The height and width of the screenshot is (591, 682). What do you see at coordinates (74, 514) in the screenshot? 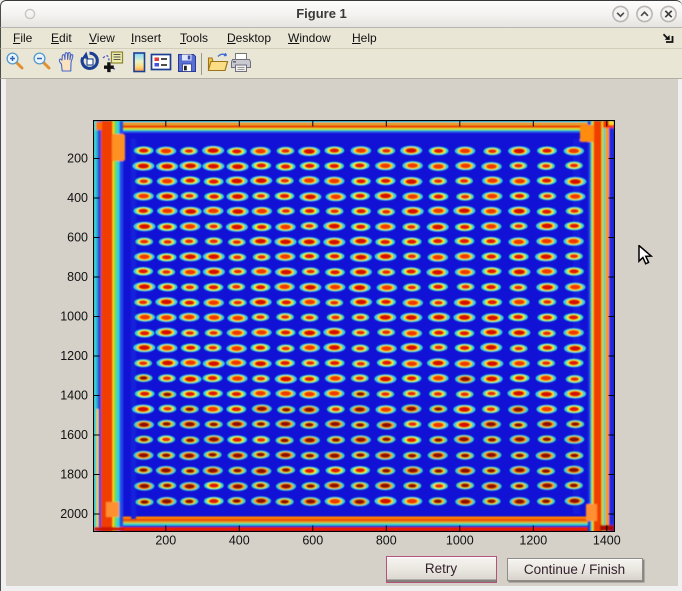
I see `svg-text: 2000` at bounding box center [74, 514].